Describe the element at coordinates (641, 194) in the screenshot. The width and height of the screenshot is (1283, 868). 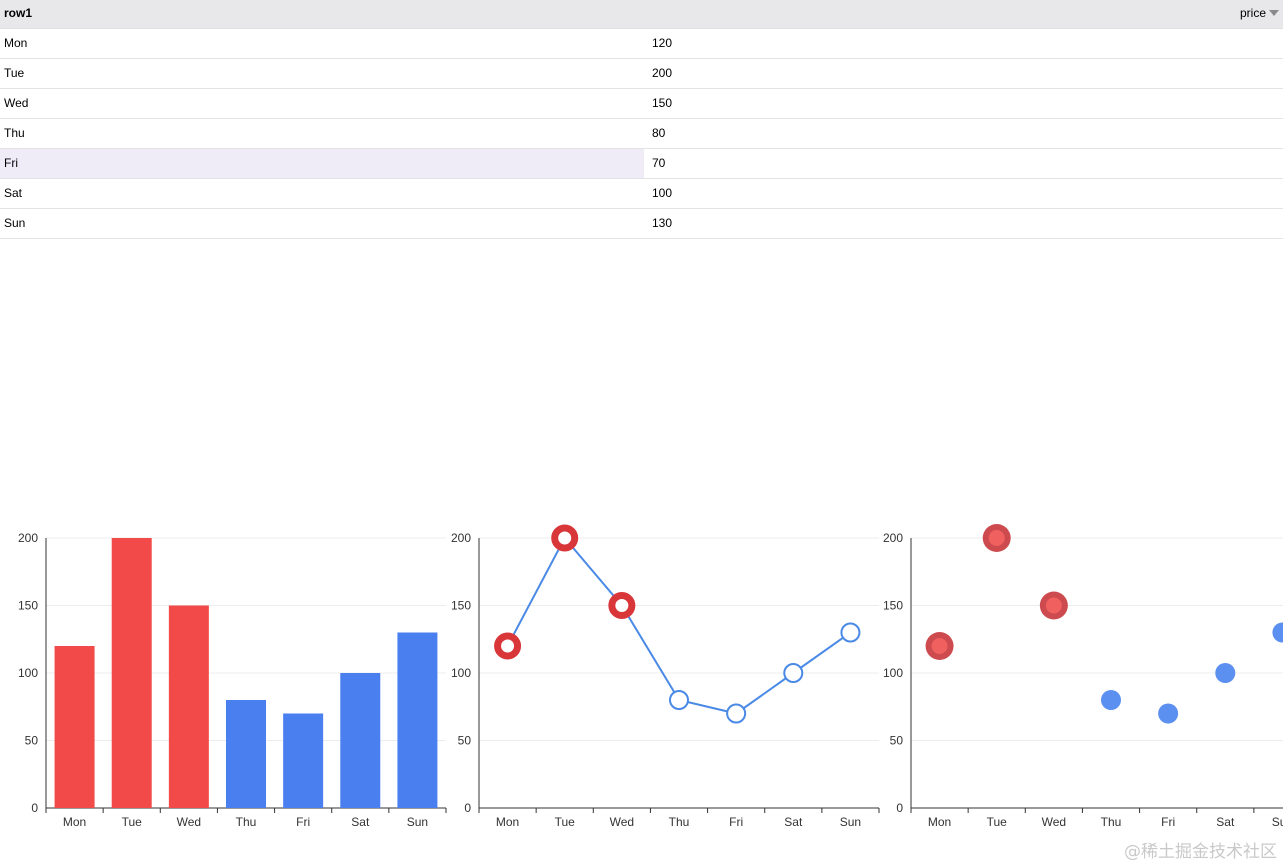
I see `table-row: Sat 100` at that location.